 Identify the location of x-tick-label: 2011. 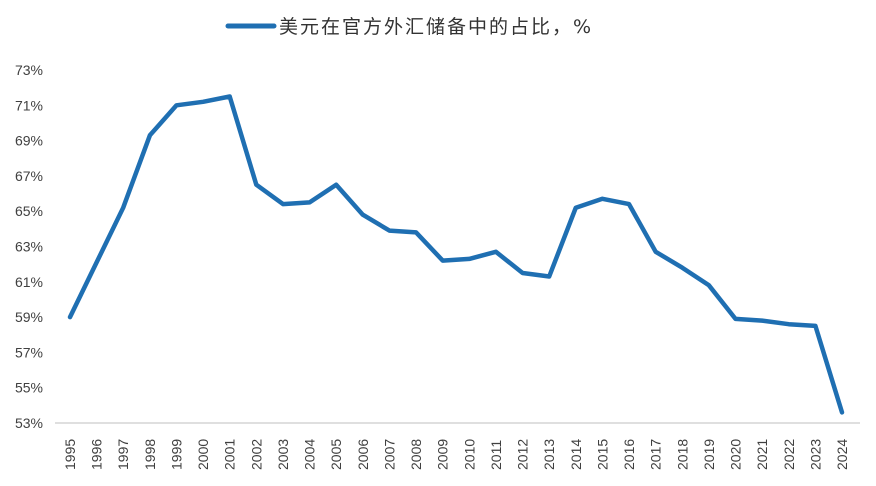
(496, 455).